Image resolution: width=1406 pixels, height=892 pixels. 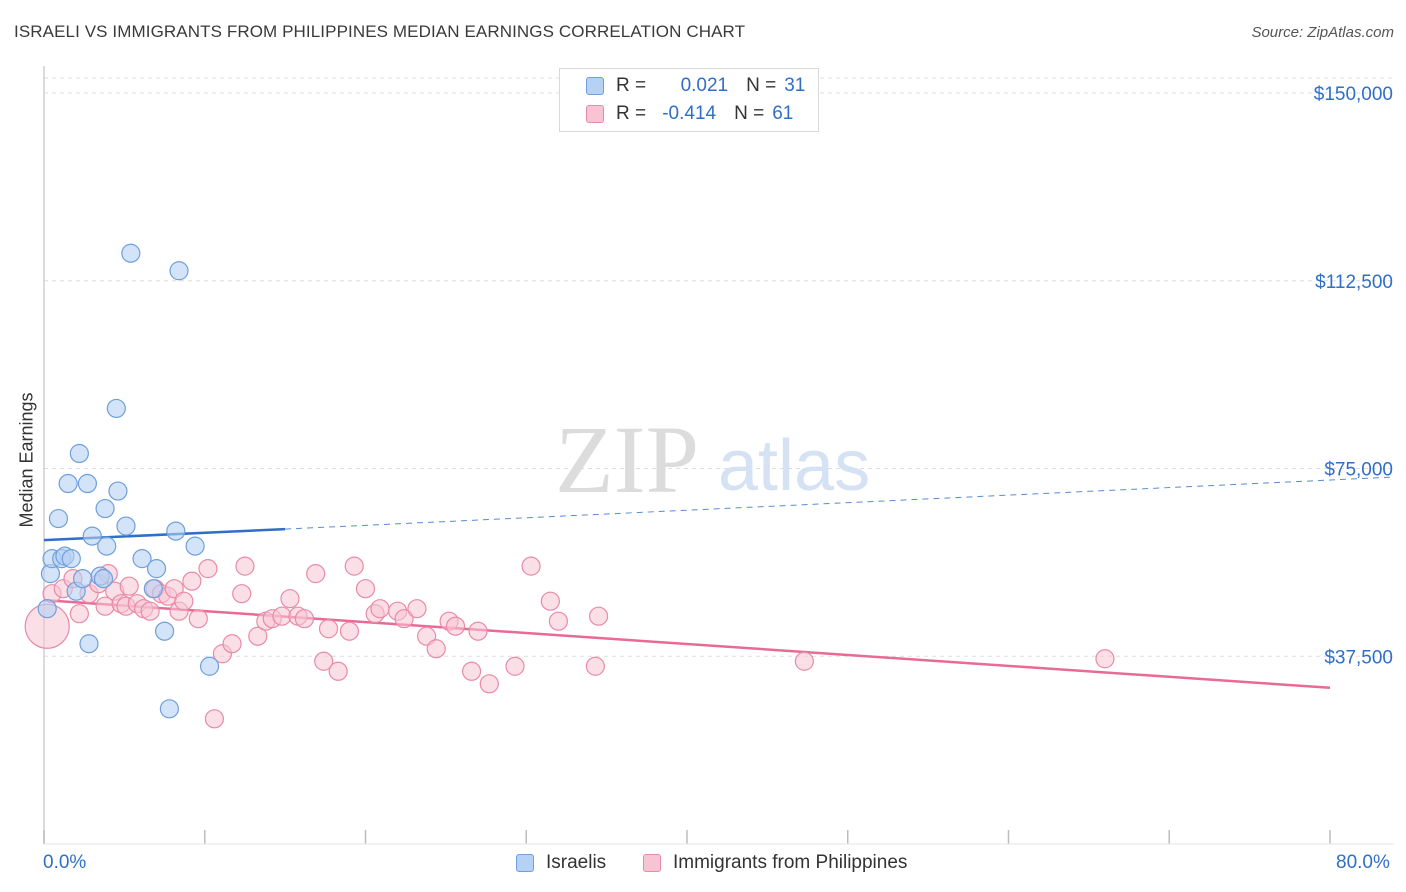 I want to click on source-credit: Source: ZipAtlas.com, so click(x=1322, y=32).